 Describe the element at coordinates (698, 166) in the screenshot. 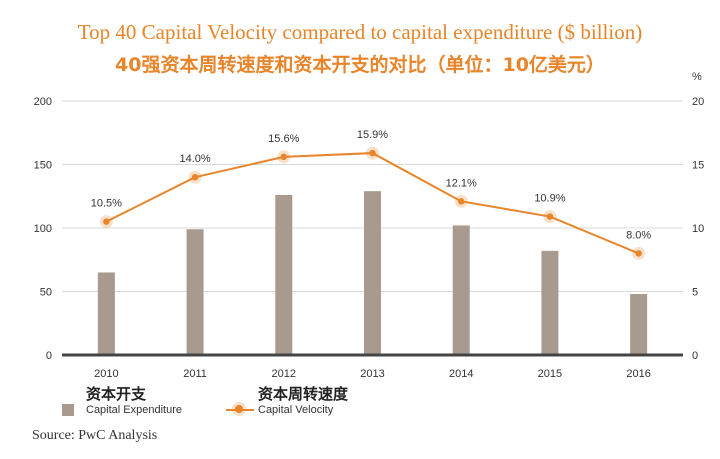

I see `y-right-tick-label: 15` at that location.